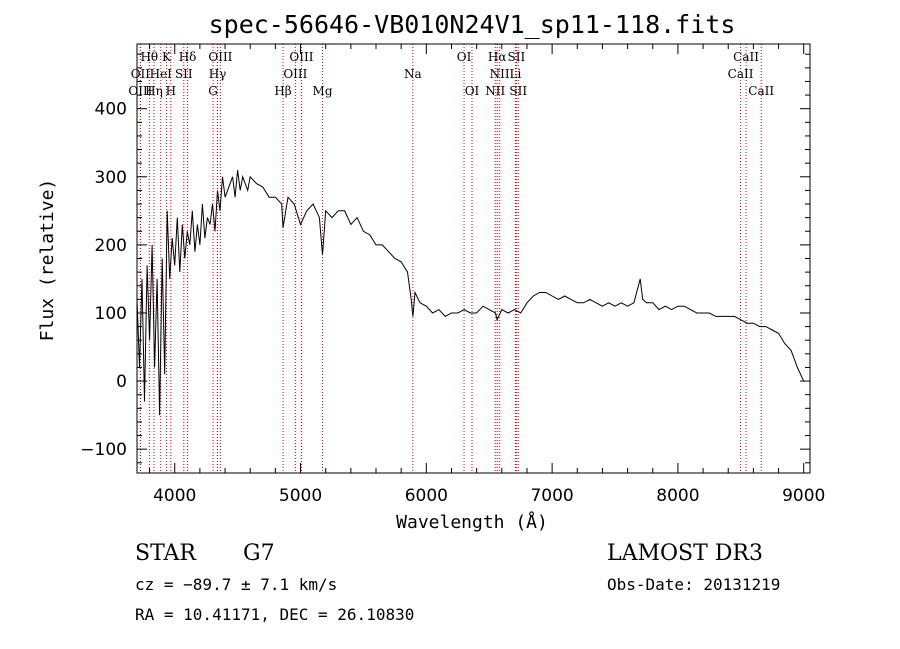 Image resolution: width=900 pixels, height=649 pixels. I want to click on y-tick-label: 0, so click(121, 382).